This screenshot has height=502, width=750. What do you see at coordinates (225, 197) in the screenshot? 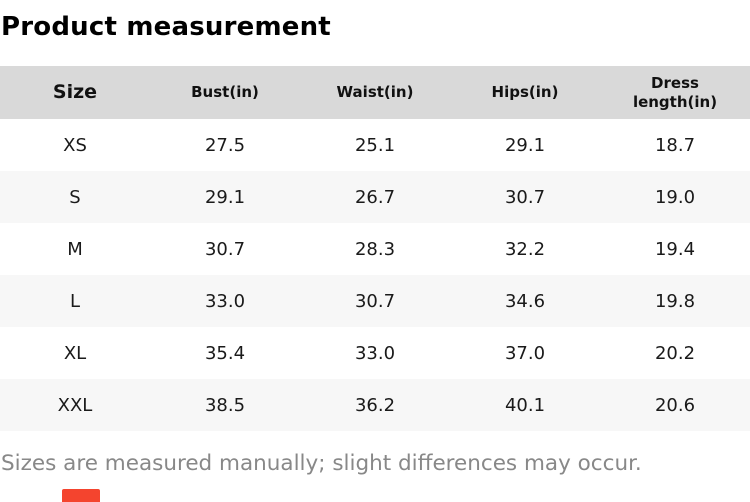
I see `cell-bust: 29.1` at bounding box center [225, 197].